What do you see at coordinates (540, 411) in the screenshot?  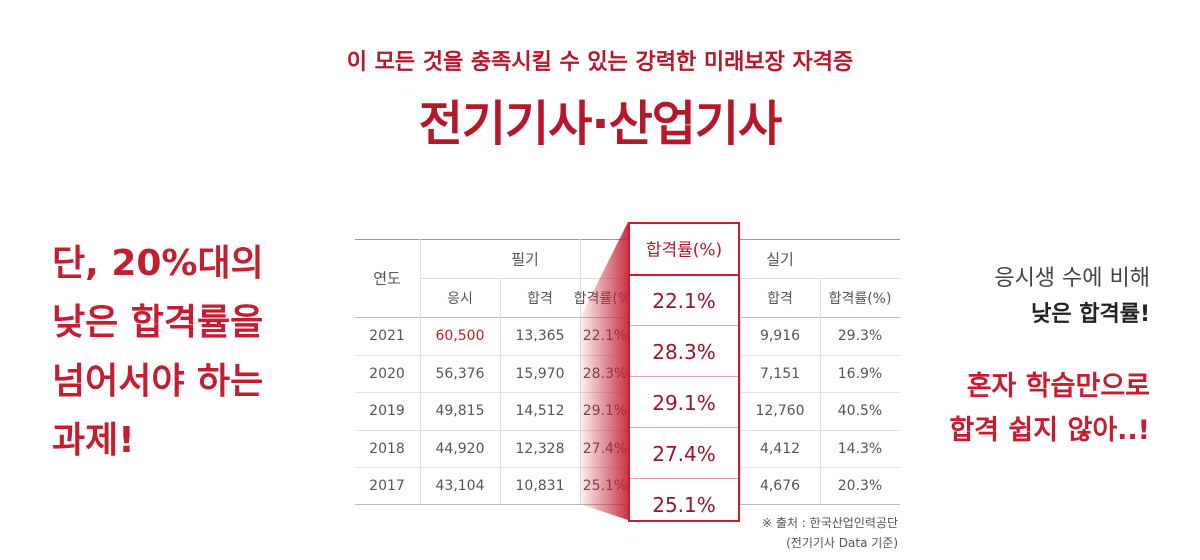 I see `table-cell: 14,512` at bounding box center [540, 411].